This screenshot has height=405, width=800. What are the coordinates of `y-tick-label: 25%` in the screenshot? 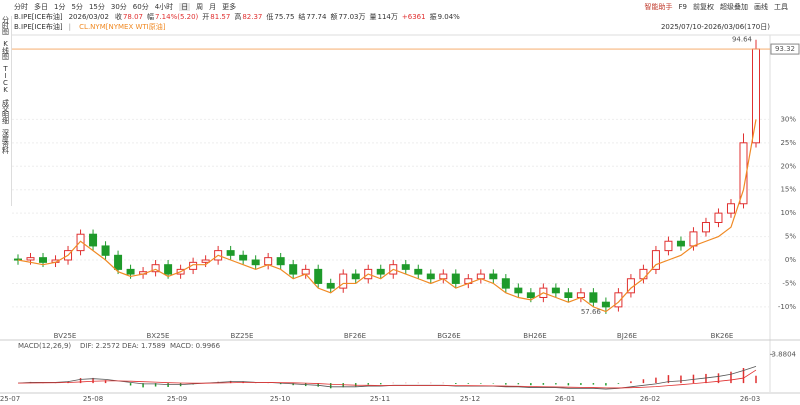 It's located at (788, 143).